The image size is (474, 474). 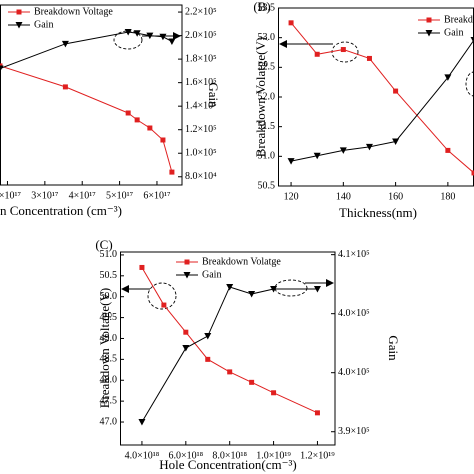 I want to click on x-tick-label: 1.2×10¹⁹, so click(x=317, y=455).